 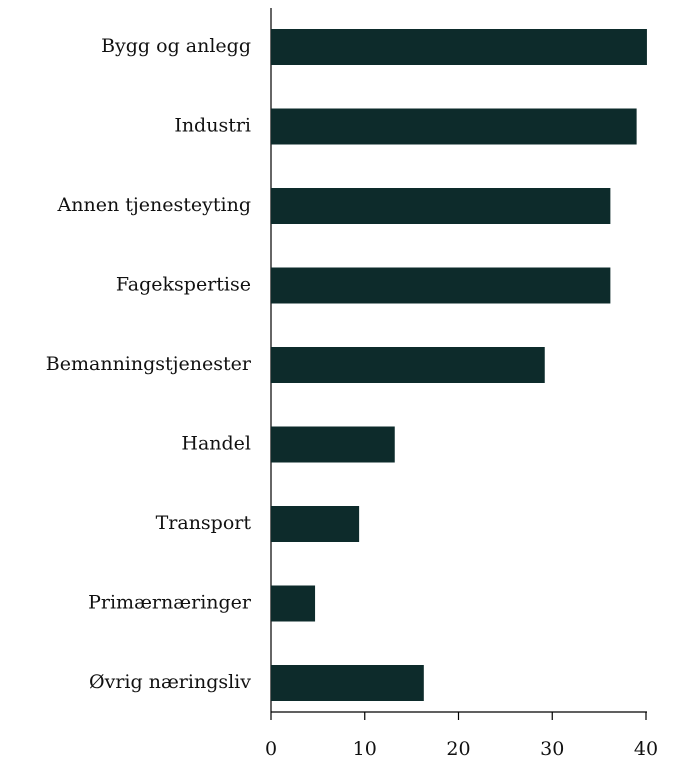 What do you see at coordinates (176, 46) in the screenshot?
I see `y-tick-label: Bygg og anlegg` at bounding box center [176, 46].